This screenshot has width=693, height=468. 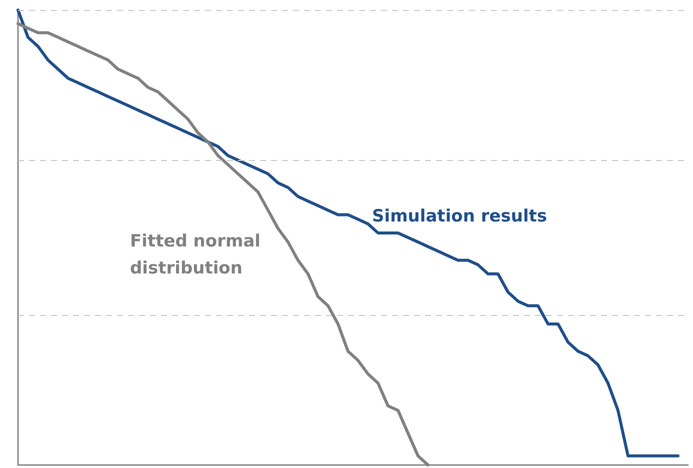 What do you see at coordinates (195, 255) in the screenshot?
I see `series-label: Fitted normal distribution` at bounding box center [195, 255].